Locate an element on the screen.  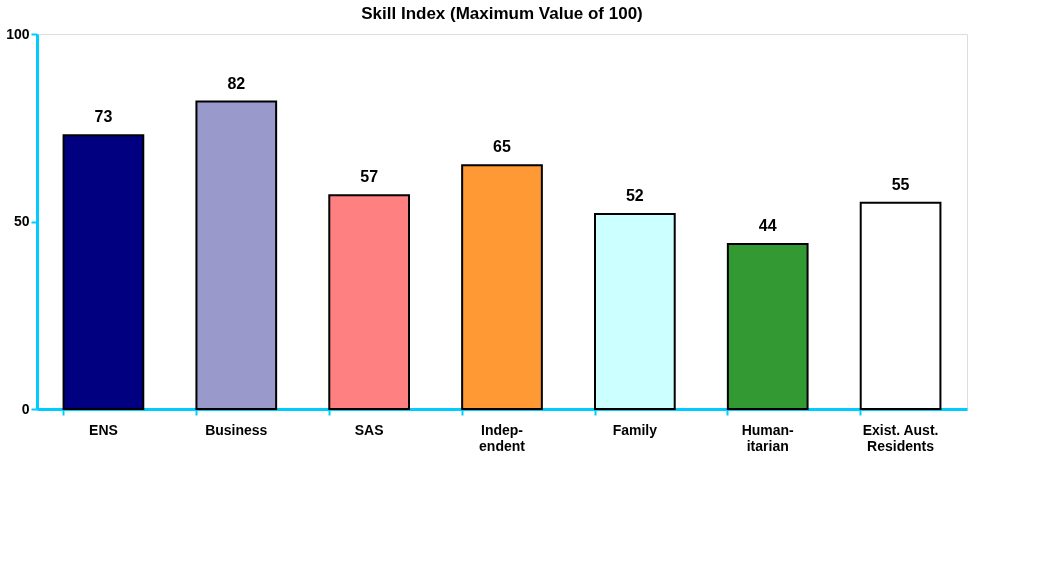
chart-title: Skill Index (Maximum Value of 100) is located at coordinates (502, 13).